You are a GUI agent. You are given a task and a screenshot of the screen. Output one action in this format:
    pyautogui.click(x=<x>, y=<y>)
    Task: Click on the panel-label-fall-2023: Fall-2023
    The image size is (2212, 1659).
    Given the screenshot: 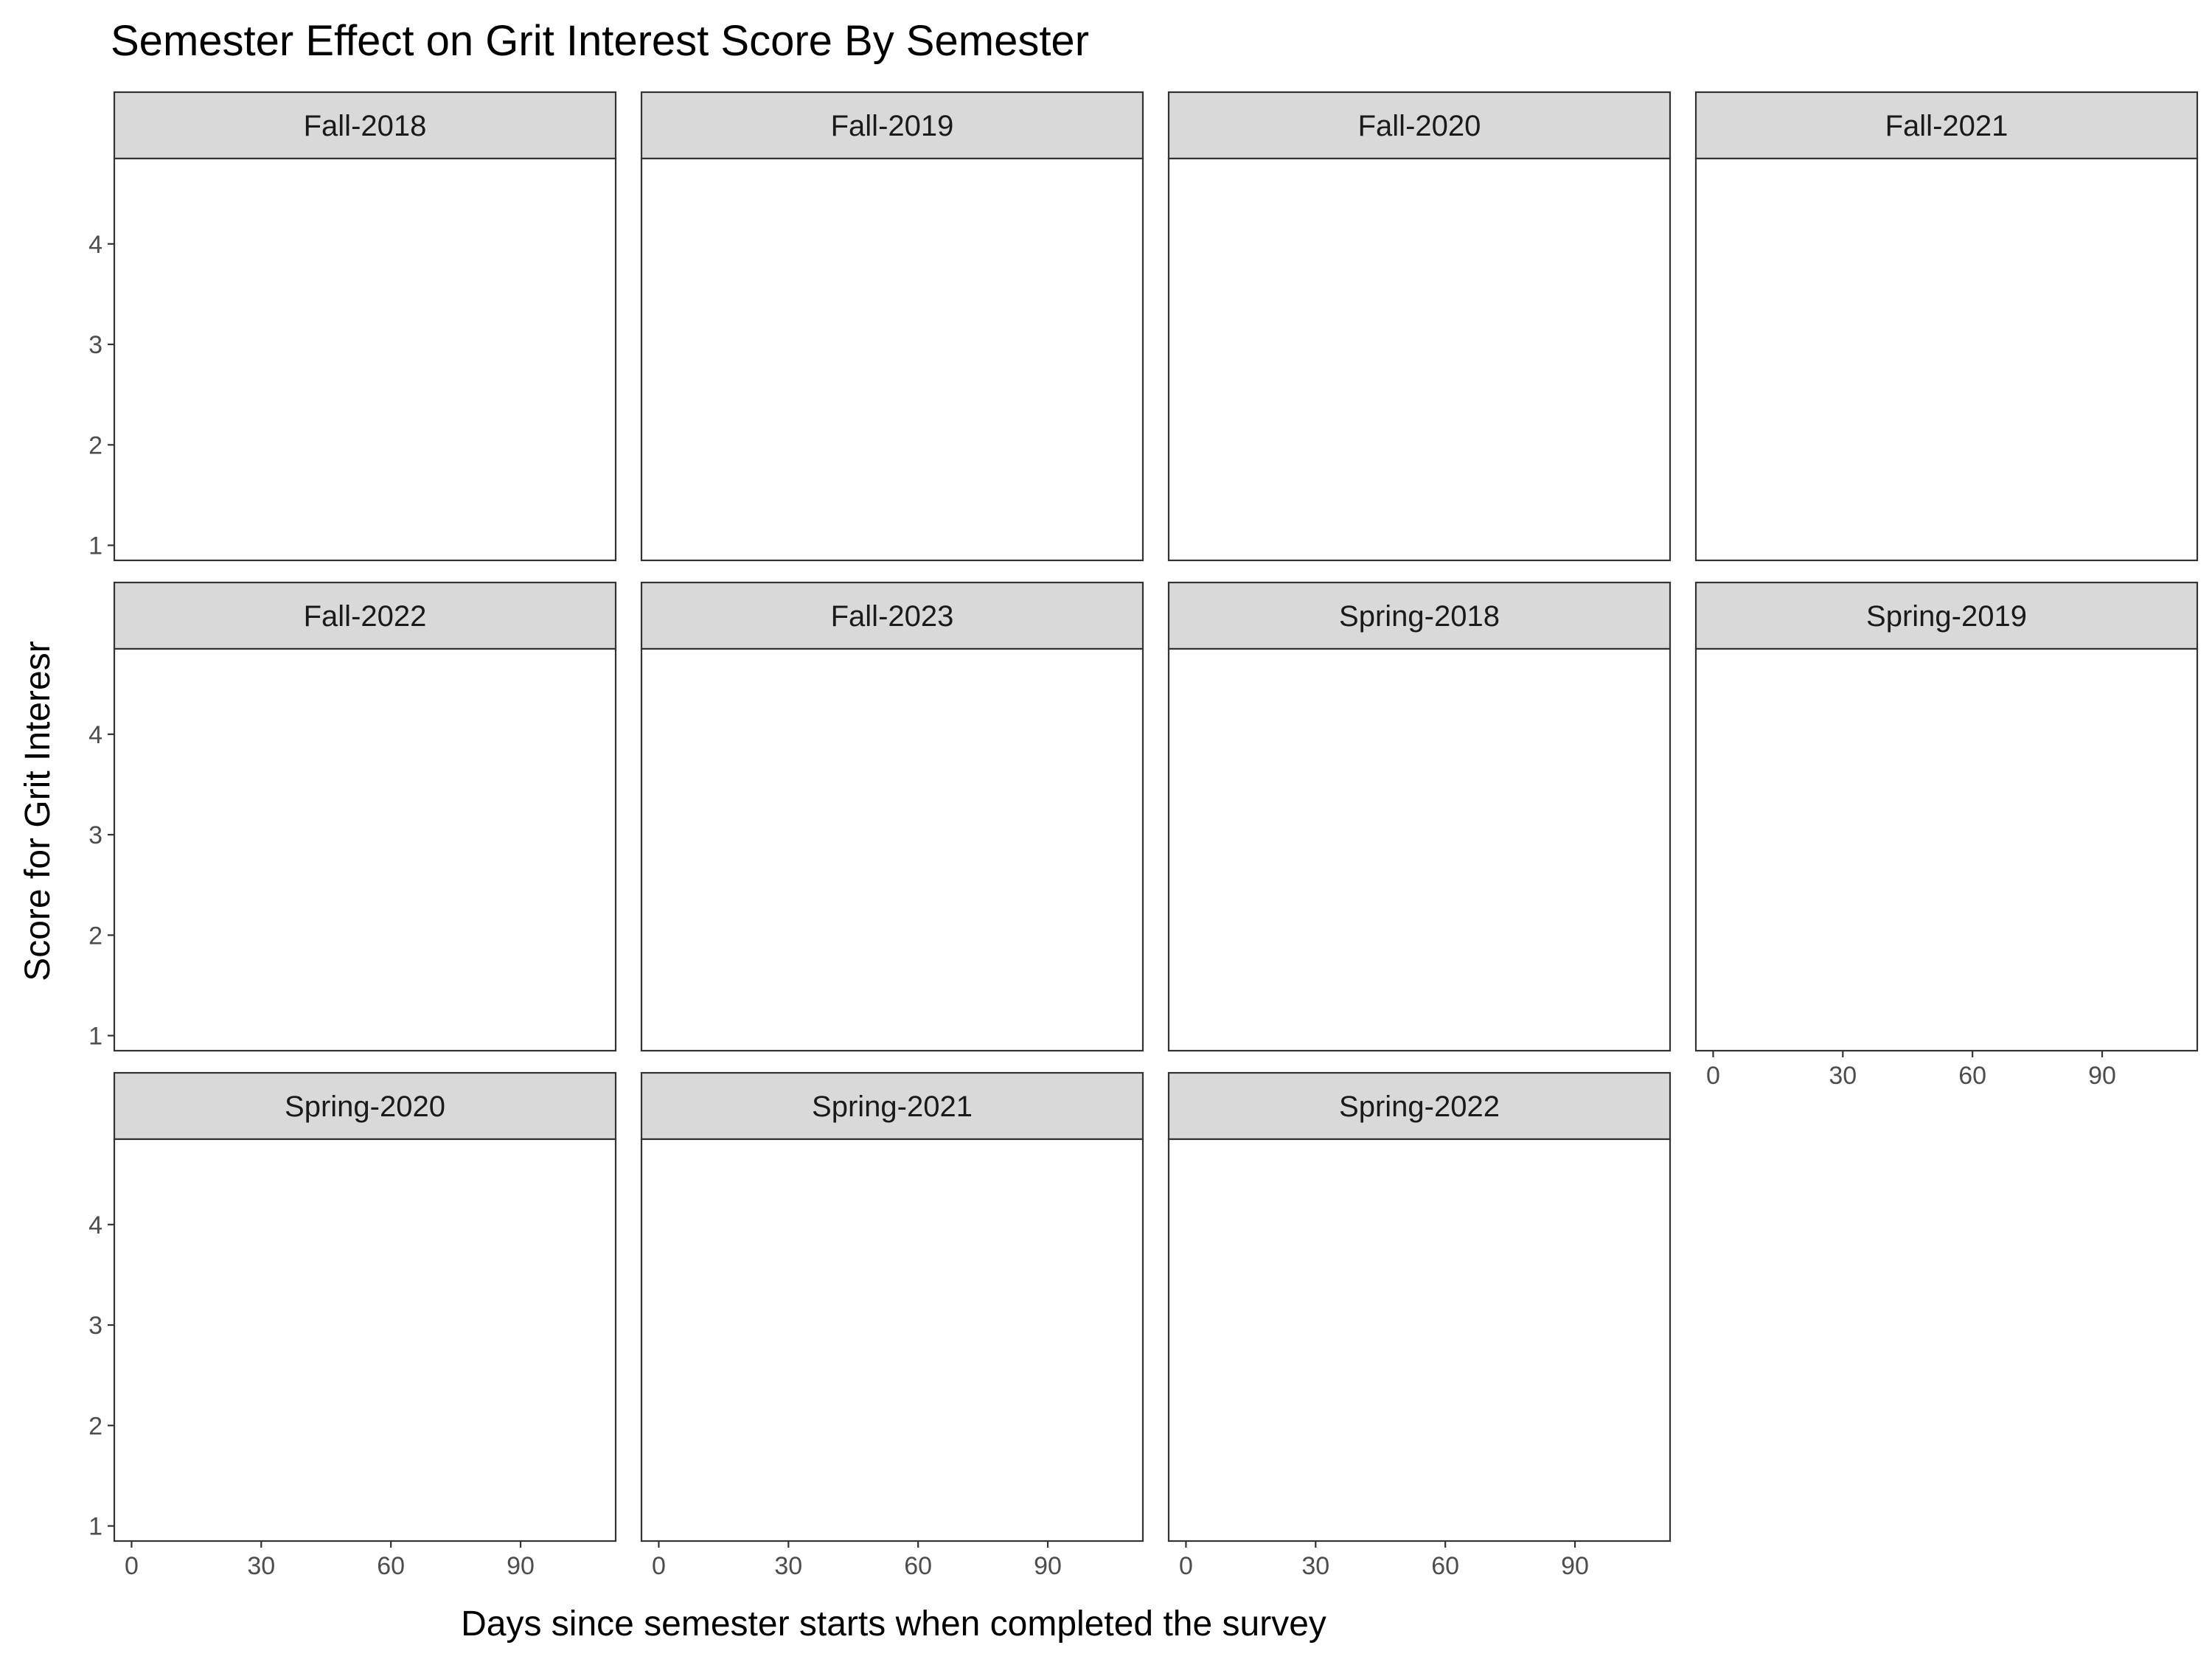 What is the action you would take?
    pyautogui.click(x=892, y=616)
    